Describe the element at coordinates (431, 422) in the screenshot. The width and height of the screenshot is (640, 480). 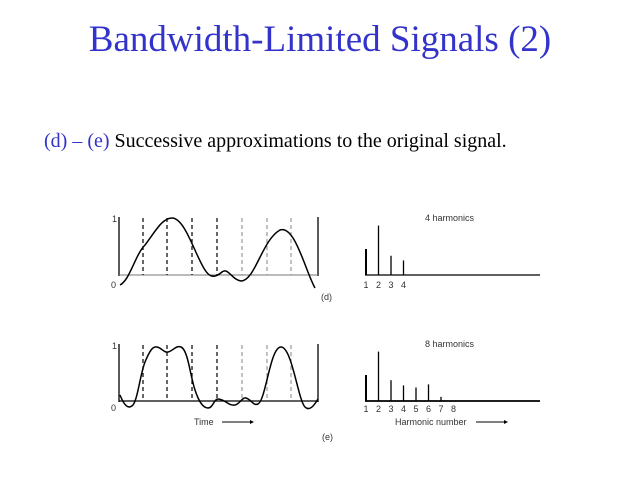
I see `harmonic-axis-label: Harmonic number` at that location.